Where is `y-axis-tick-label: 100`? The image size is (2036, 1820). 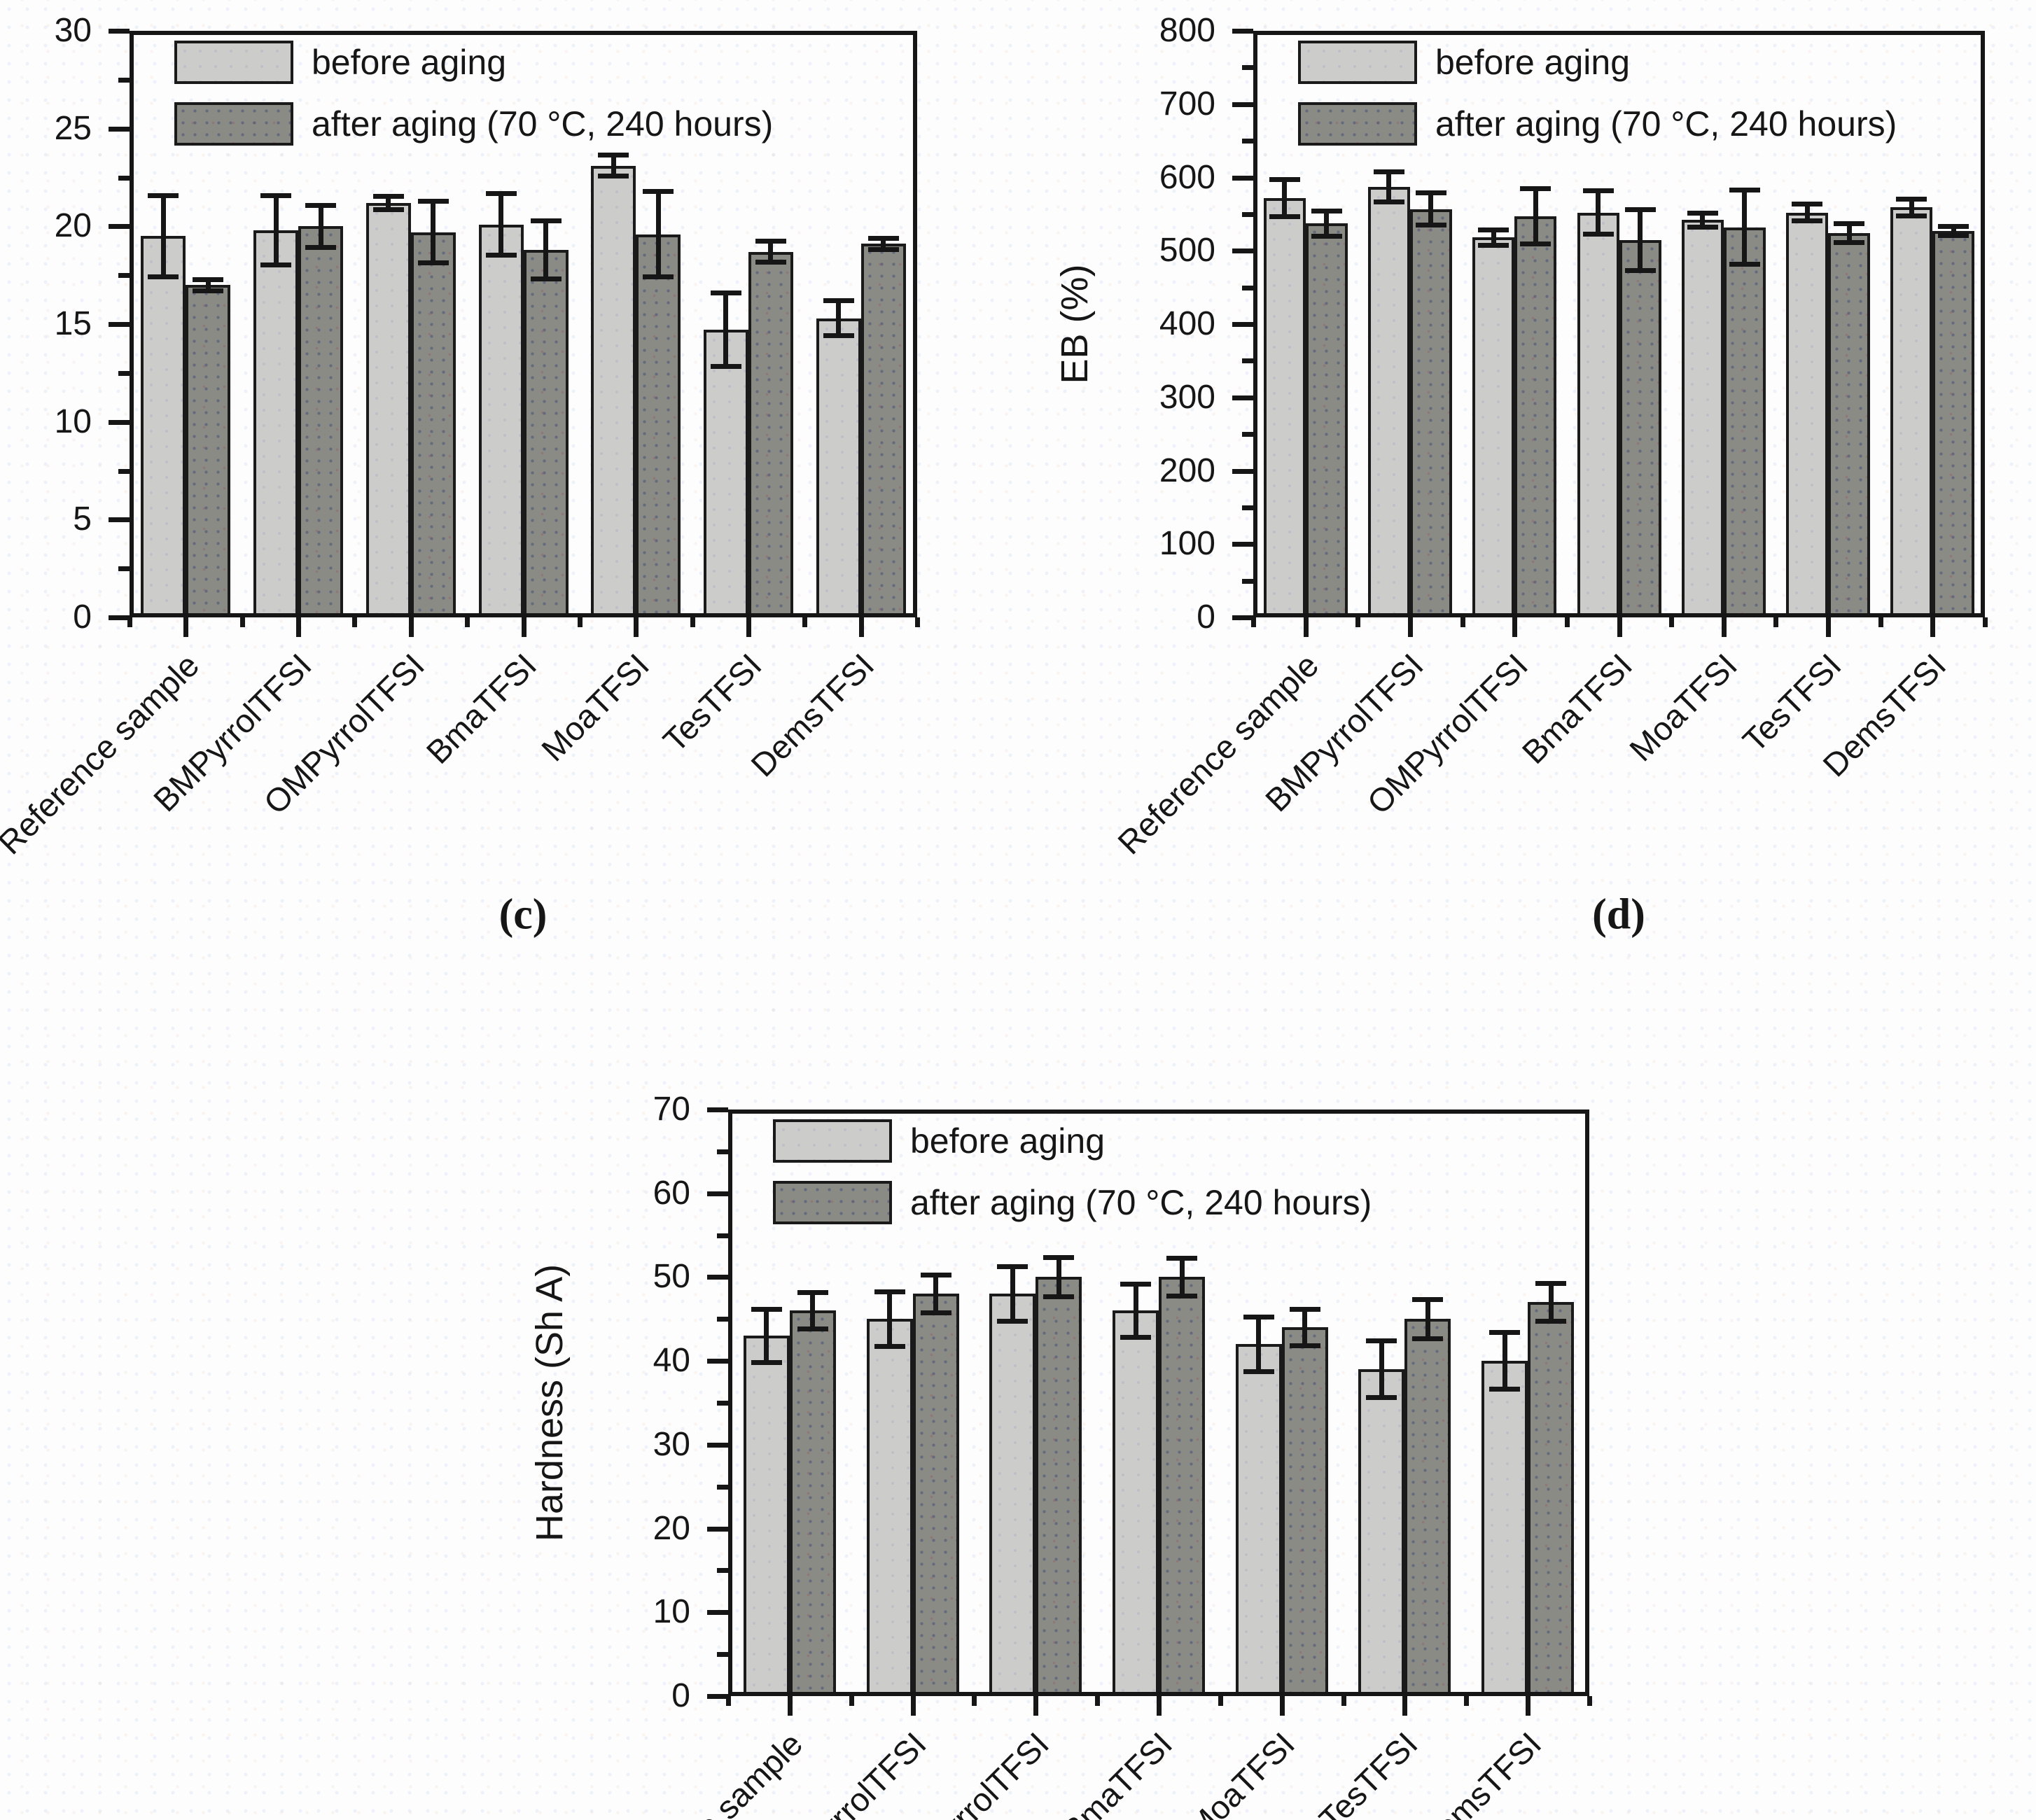 y-axis-tick-label: 100 is located at coordinates (1187, 544).